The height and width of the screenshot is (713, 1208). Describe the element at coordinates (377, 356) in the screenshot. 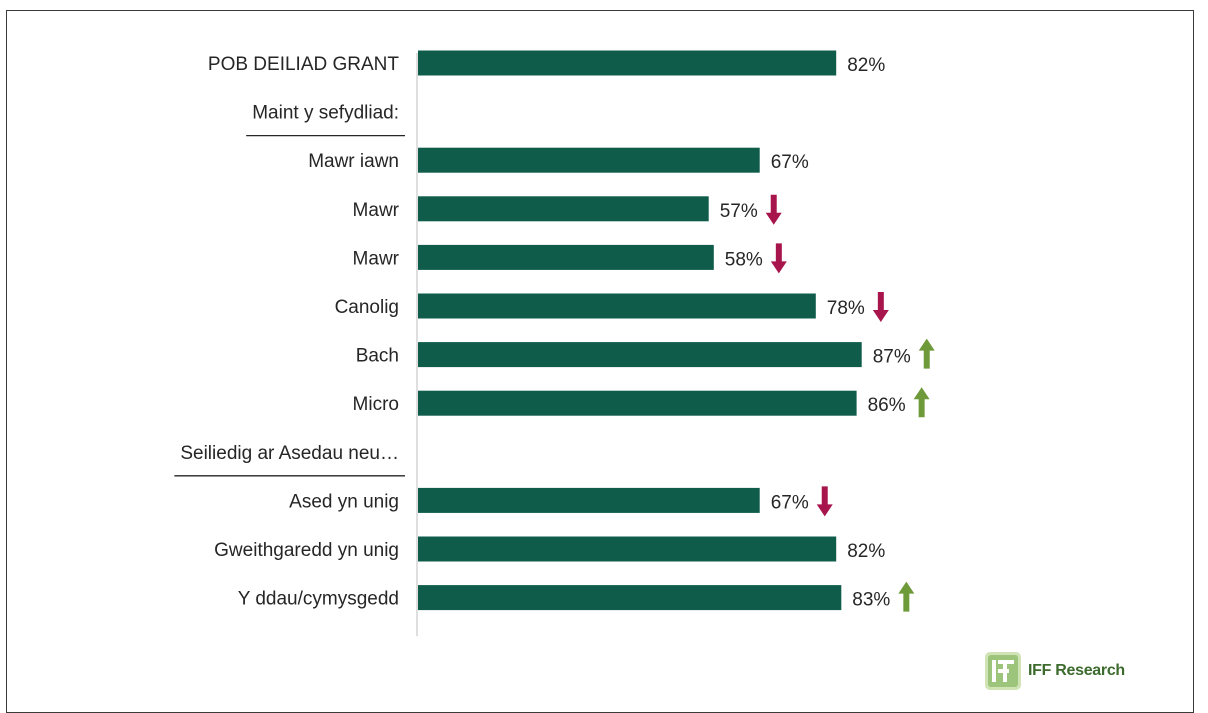

I see `category-label: Bach` at that location.